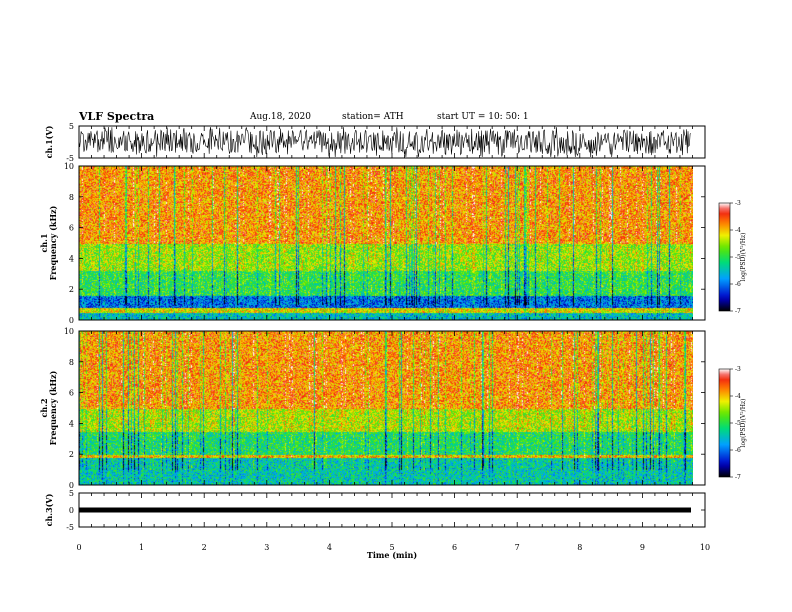 The height and width of the screenshot is (612, 792). Describe the element at coordinates (117, 116) in the screenshot. I see `figure-title: VLF Spectra` at that location.